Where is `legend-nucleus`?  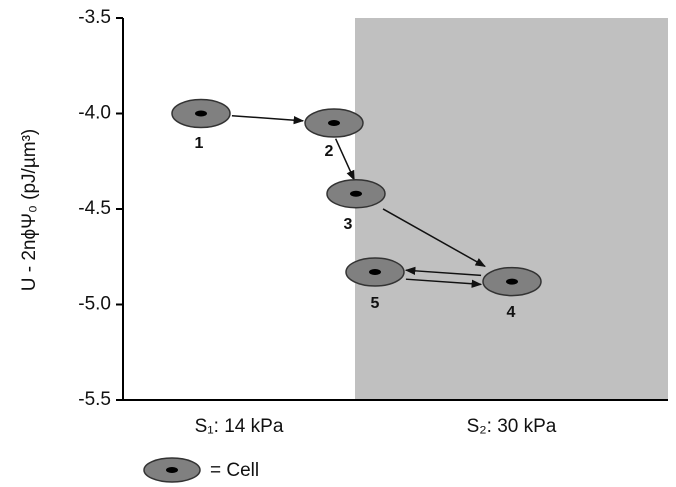 legend-nucleus is located at coordinates (172, 470).